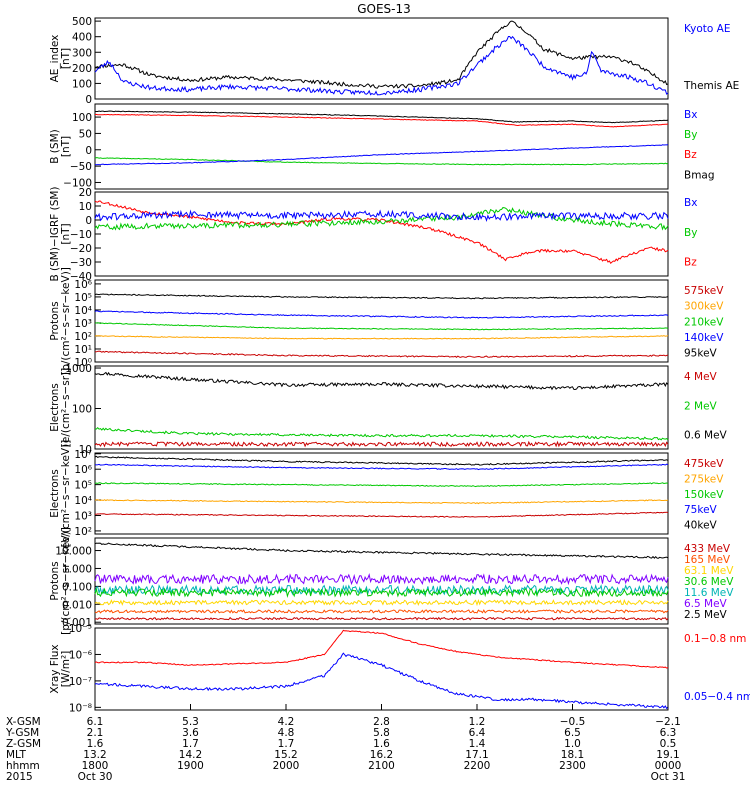 This screenshot has height=804, width=750. What do you see at coordinates (286, 733) in the screenshot?
I see `x-row-value: 4.8` at bounding box center [286, 733].